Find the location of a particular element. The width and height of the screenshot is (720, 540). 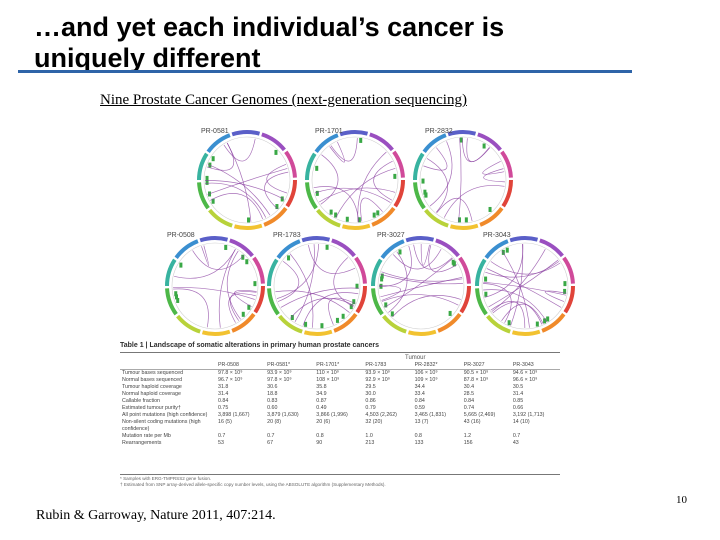

table-cell: 13 (7) is located at coordinates (421, 422).